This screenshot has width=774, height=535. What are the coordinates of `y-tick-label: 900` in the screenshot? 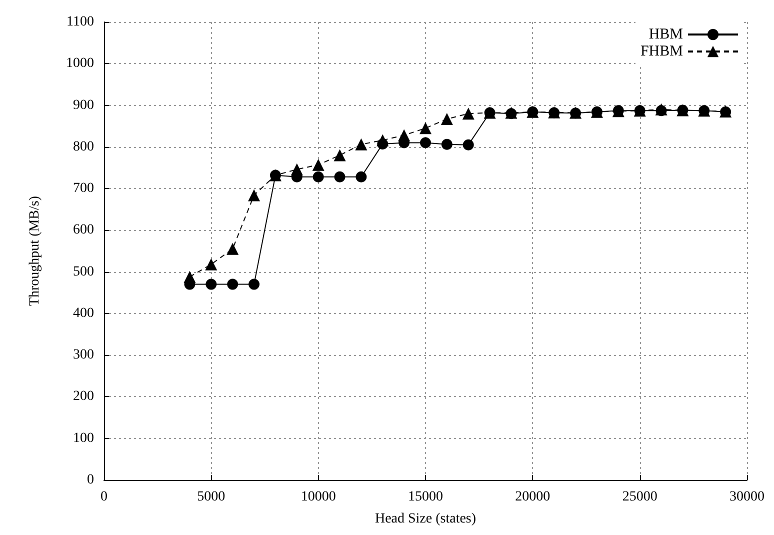 It's located at (83, 105).